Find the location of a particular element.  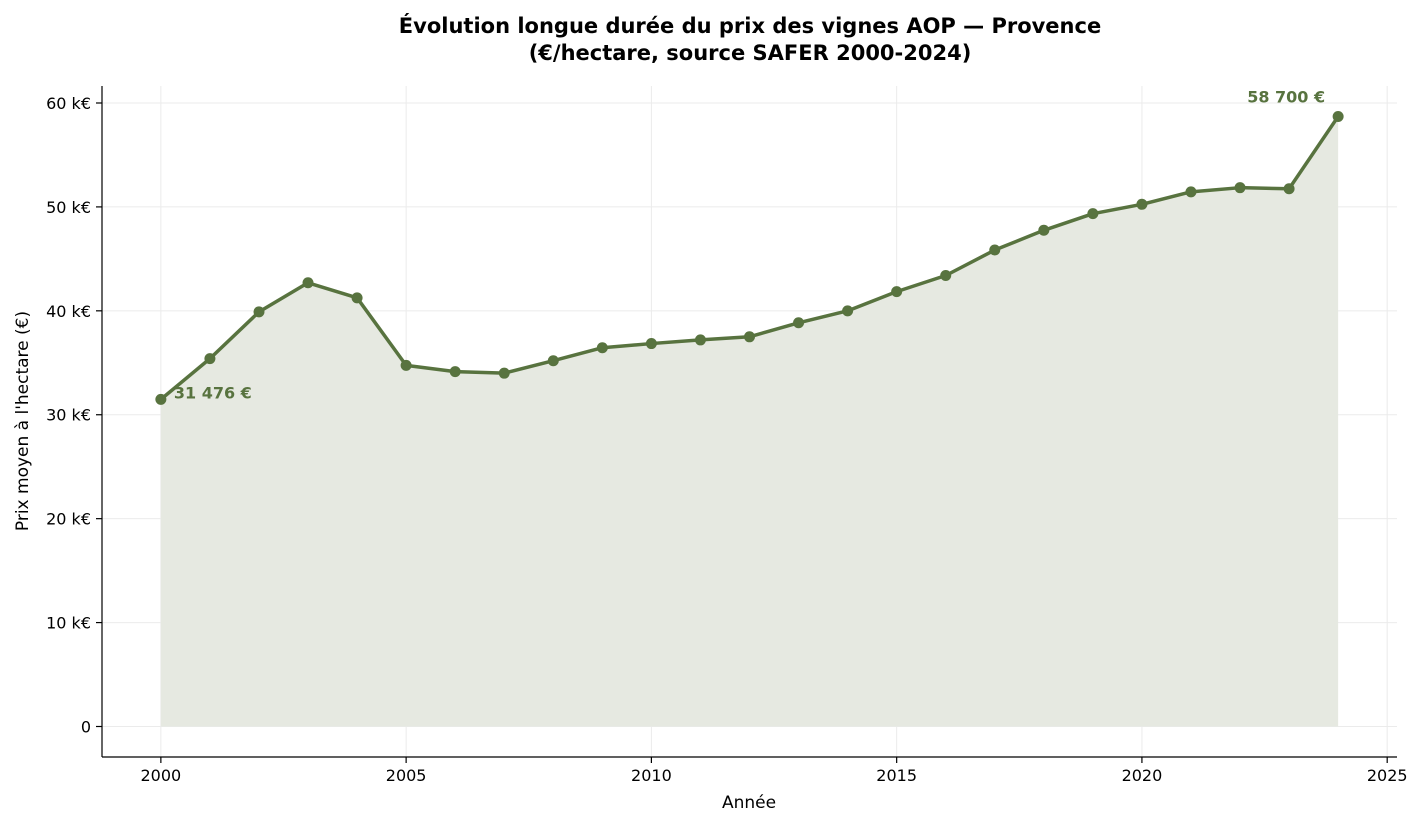

data-point-2005 is located at coordinates (406, 365).